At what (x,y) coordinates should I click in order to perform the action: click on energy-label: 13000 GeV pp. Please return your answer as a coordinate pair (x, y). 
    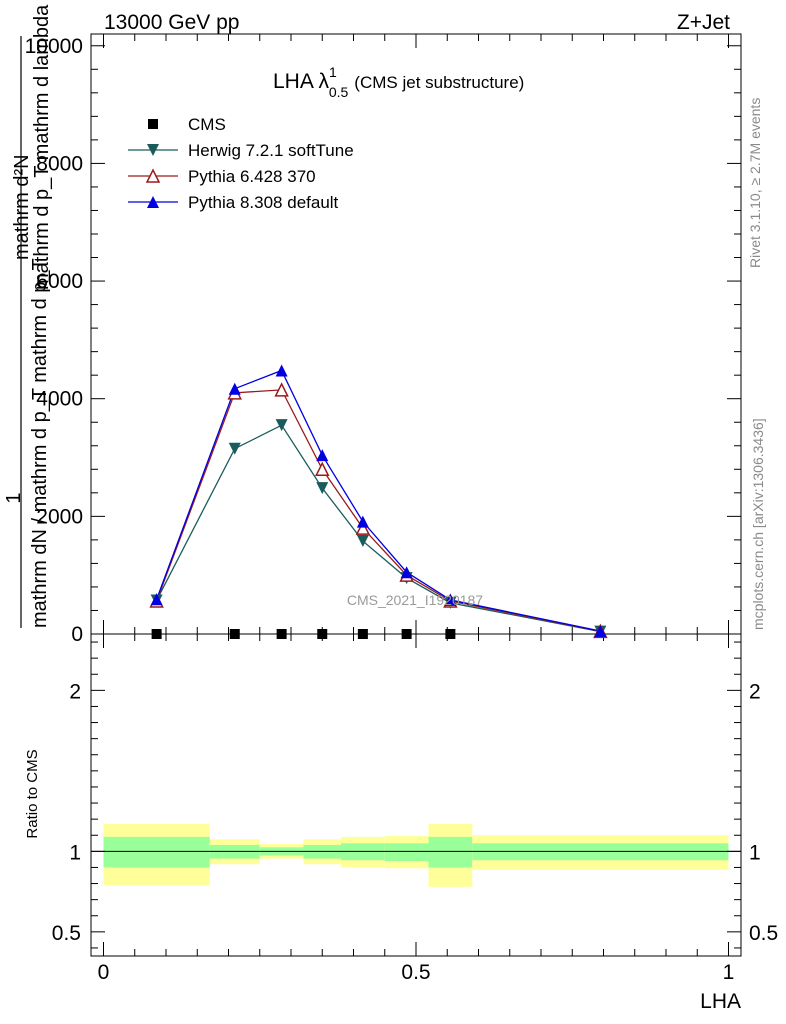
    Looking at the image, I should click on (171, 22).